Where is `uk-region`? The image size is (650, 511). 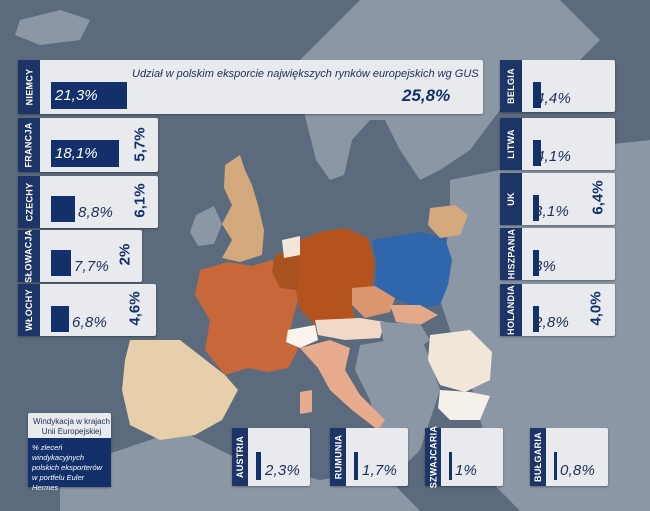
uk-region is located at coordinates (243, 208).